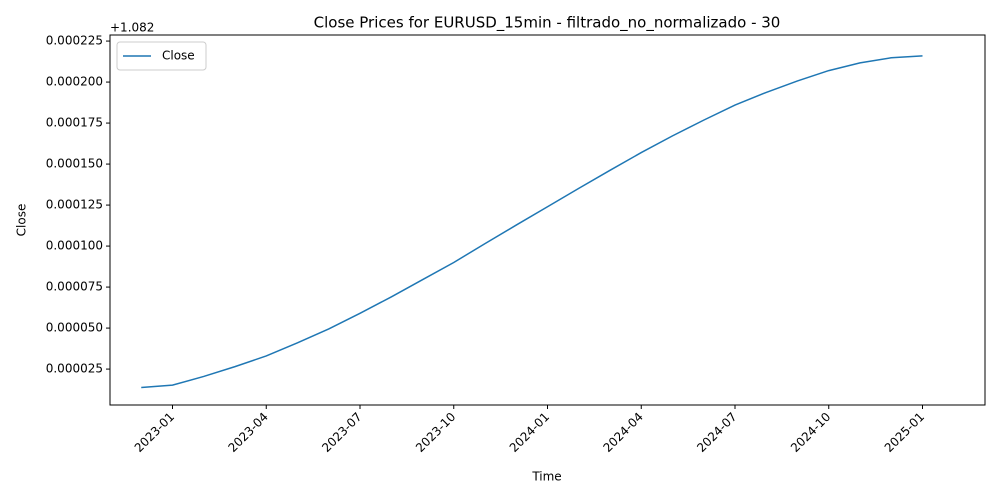 The image size is (1000, 500). Describe the element at coordinates (74, 41) in the screenshot. I see `y-tick-label: 0.000225` at that location.